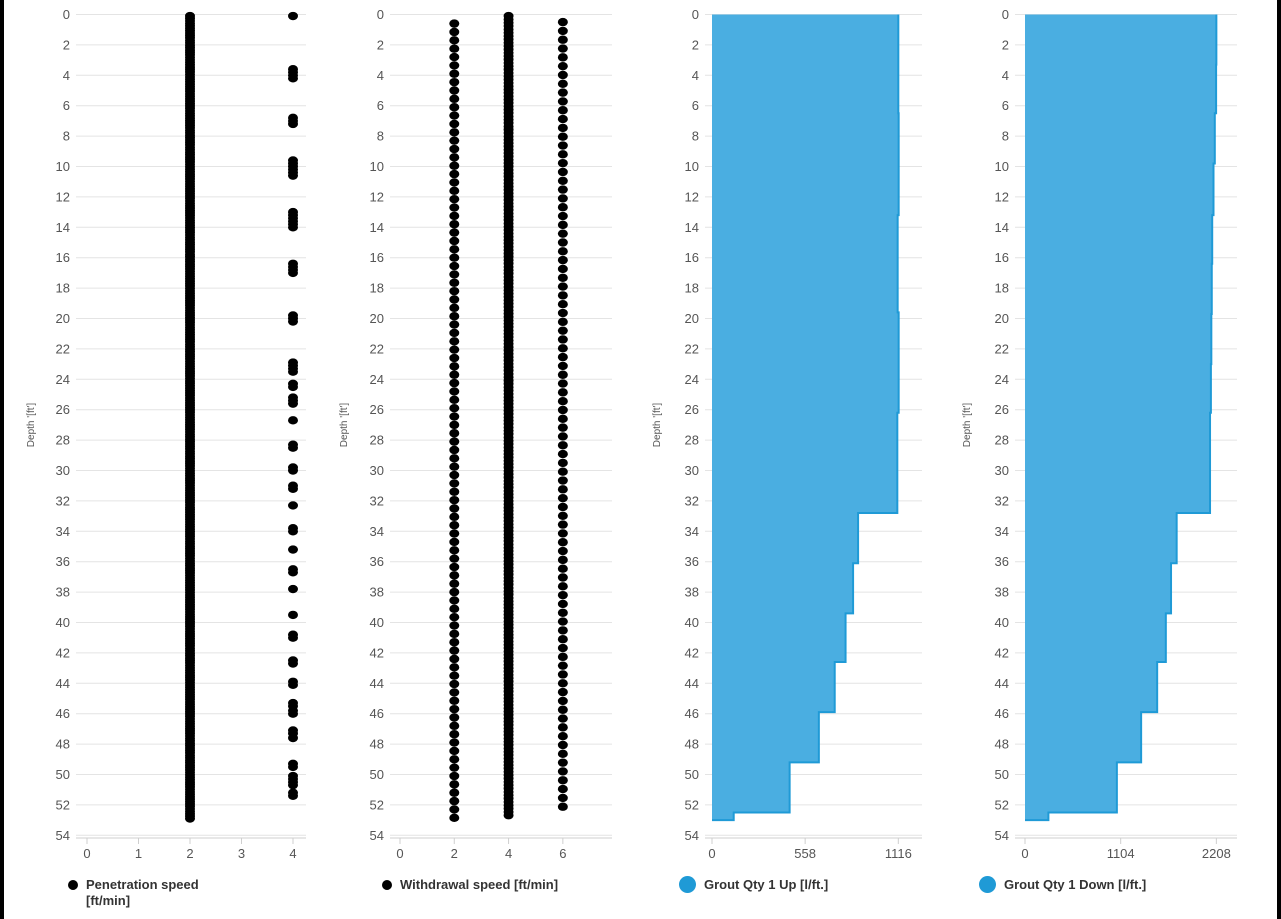  Describe the element at coordinates (1005, 105) in the screenshot. I see `y-tick-label: 6` at that location.